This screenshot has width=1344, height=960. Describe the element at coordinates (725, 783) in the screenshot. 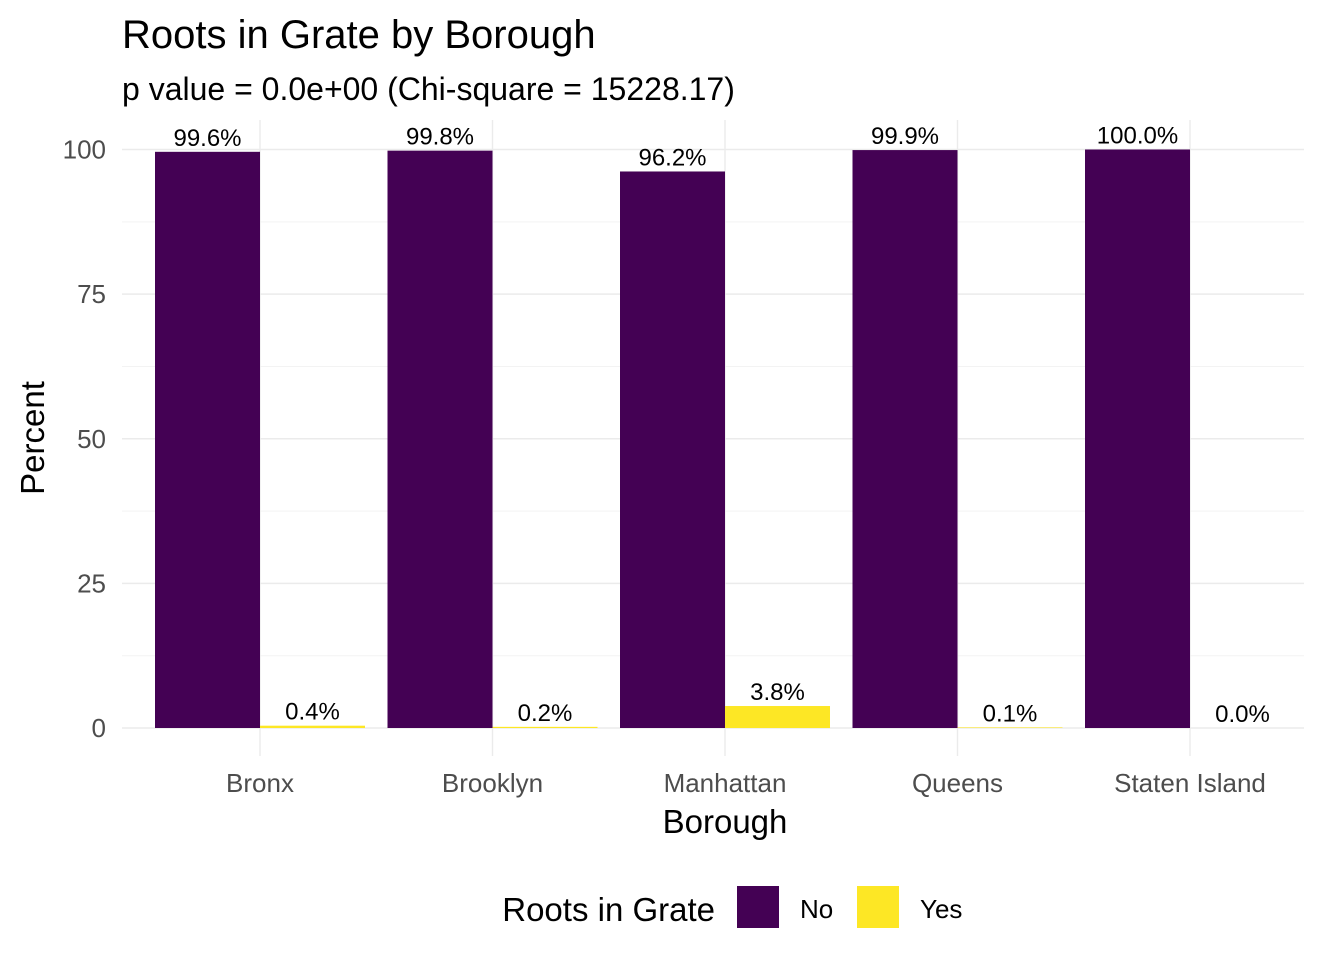

I see `x-tick-label: Manhattan` at that location.